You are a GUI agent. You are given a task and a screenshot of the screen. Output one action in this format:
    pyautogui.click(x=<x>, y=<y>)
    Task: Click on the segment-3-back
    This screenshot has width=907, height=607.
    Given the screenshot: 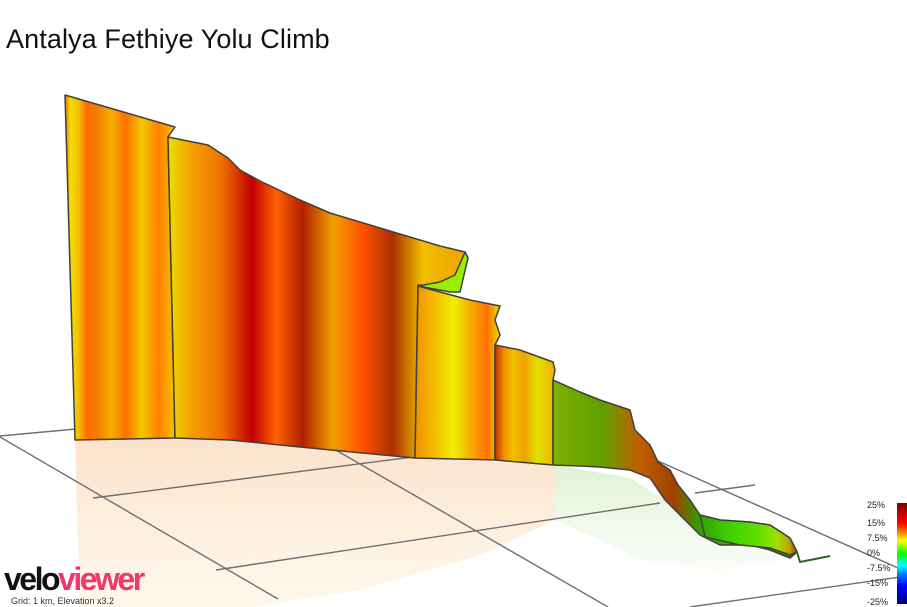 What is the action you would take?
    pyautogui.click(x=443, y=272)
    